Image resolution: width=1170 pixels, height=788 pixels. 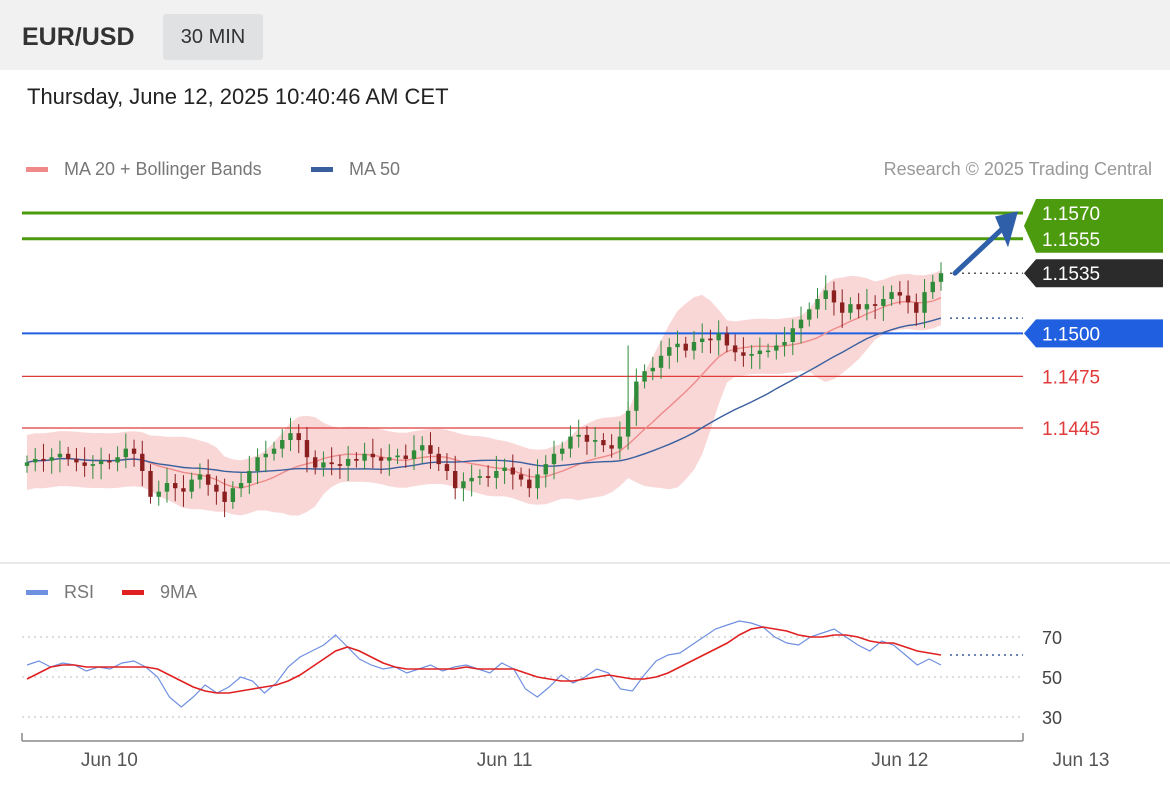 I want to click on time-axis-label: Jun 10, so click(x=109, y=760).